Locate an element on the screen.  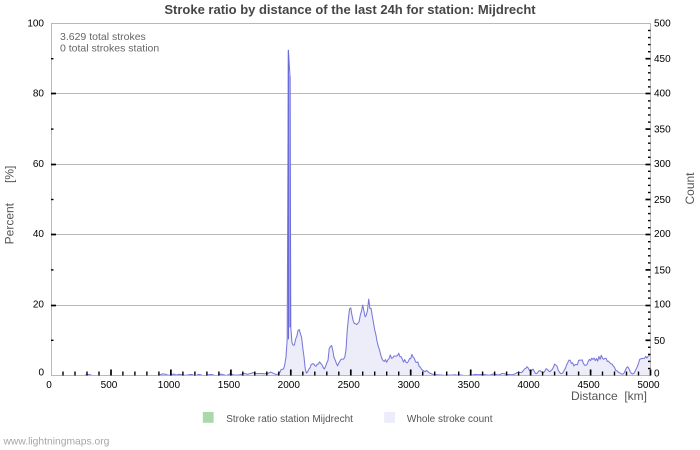
svg-text: www.lightningmaps.org is located at coordinates (56, 442).